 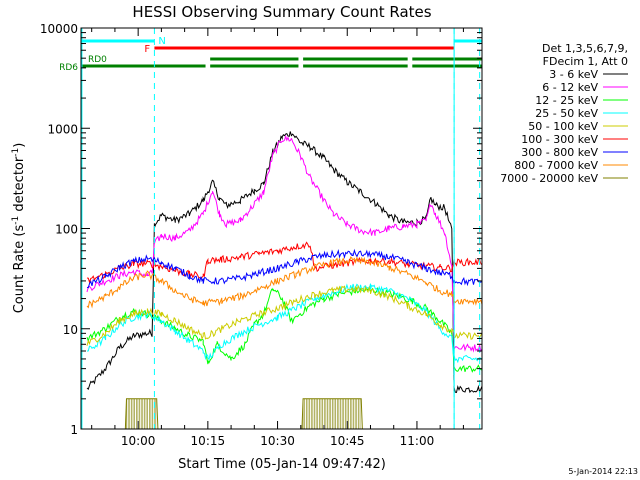 I want to click on x-axis-label: Start Time (05-Jan-14 09:47:42), so click(x=282, y=464).